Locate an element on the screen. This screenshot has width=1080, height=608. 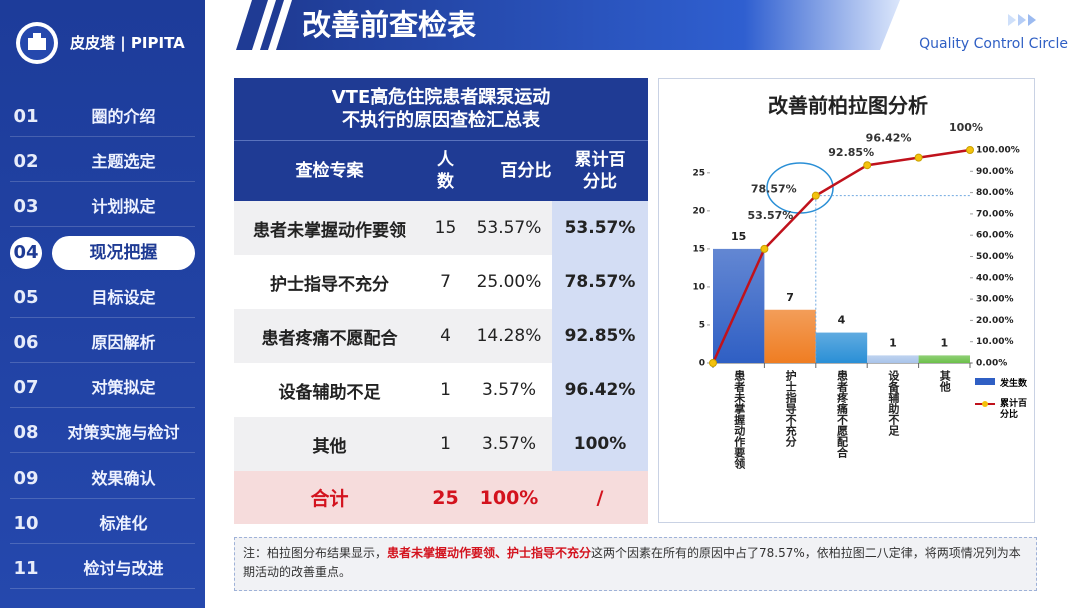
header-row: 查检专案 人数 百分比 累计百分比 is located at coordinates (441, 170).